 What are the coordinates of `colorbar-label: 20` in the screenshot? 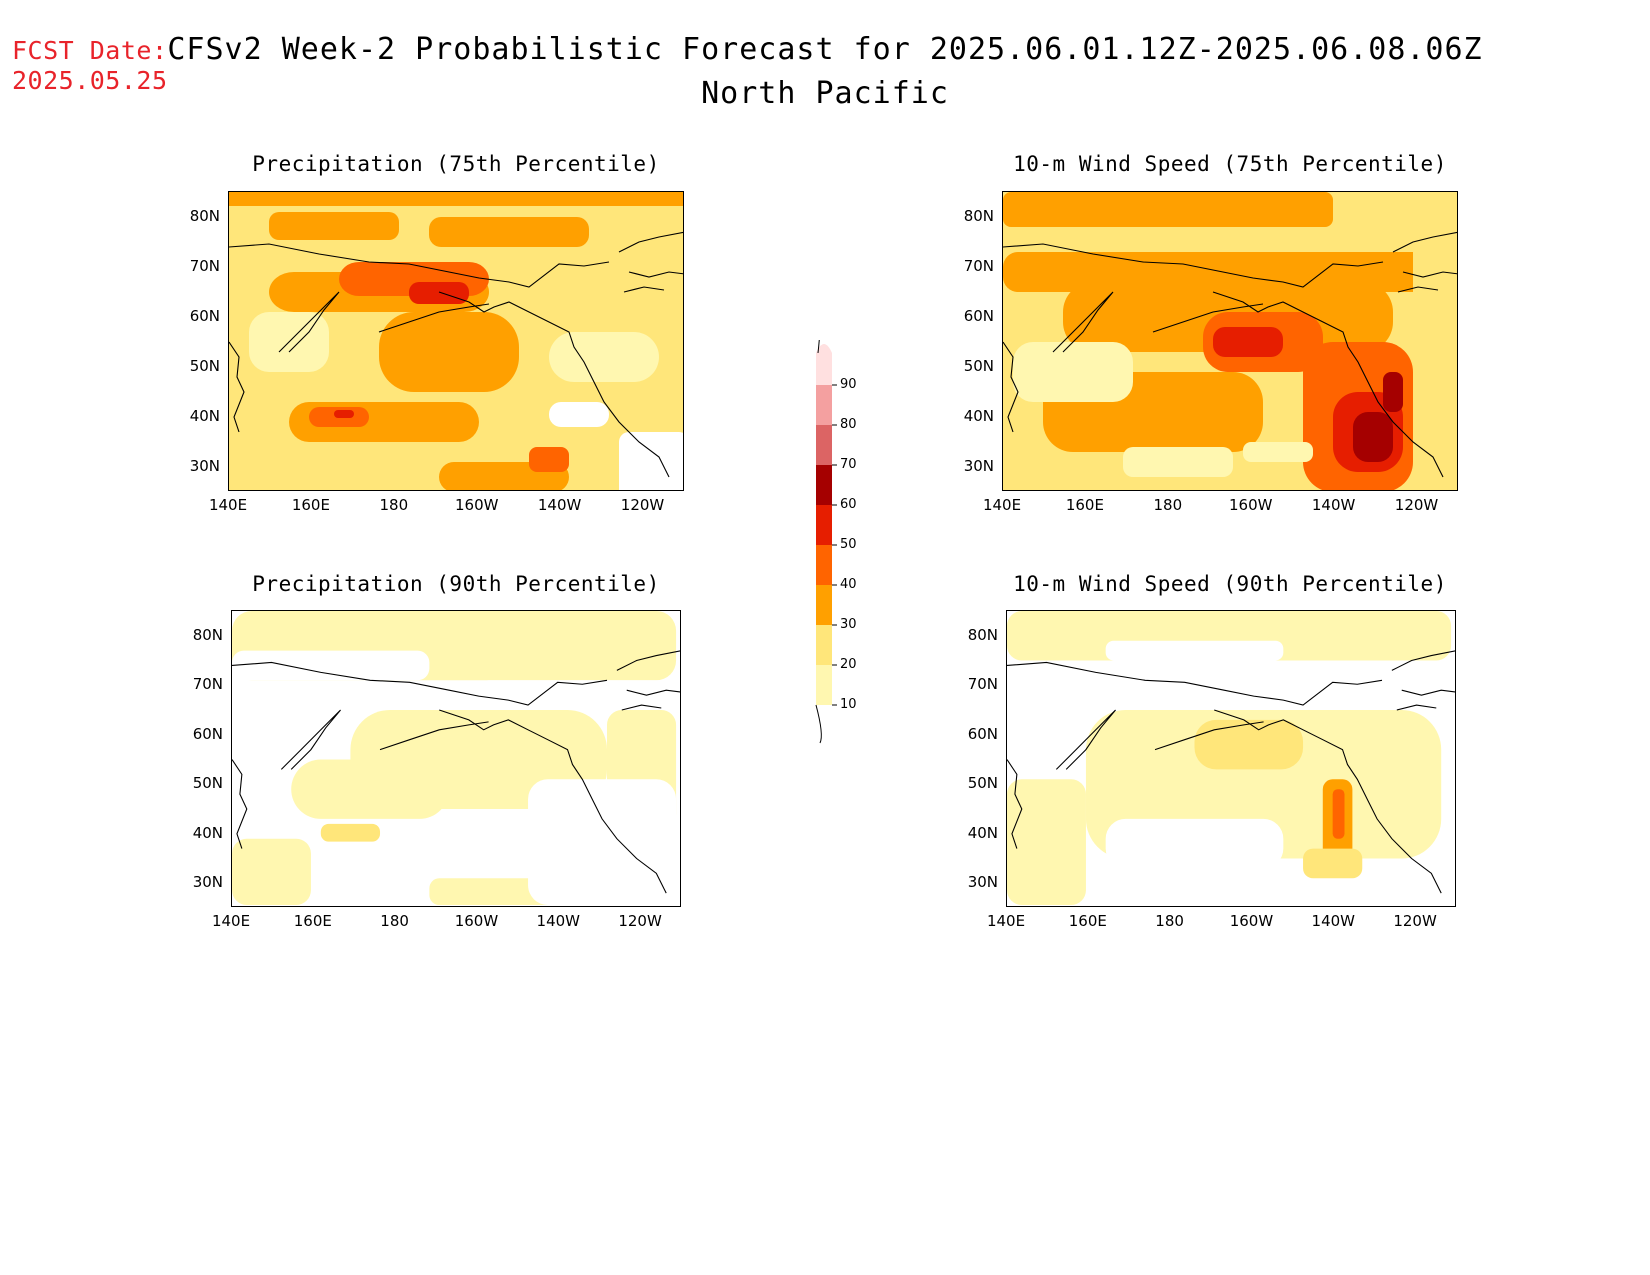 It's located at (848, 664).